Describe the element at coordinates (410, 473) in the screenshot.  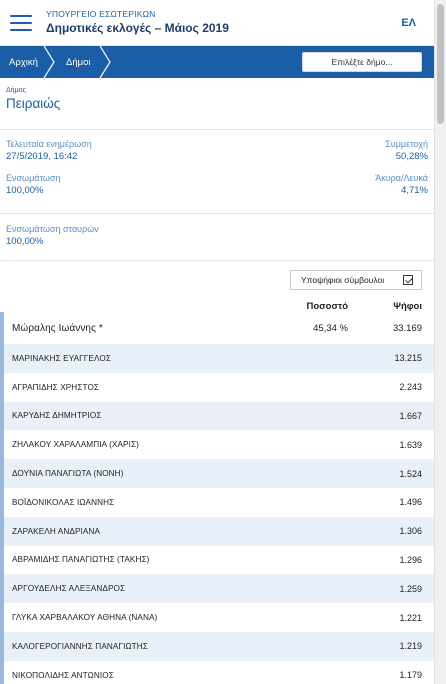
I see `candidate-votes: 1.524` at that location.